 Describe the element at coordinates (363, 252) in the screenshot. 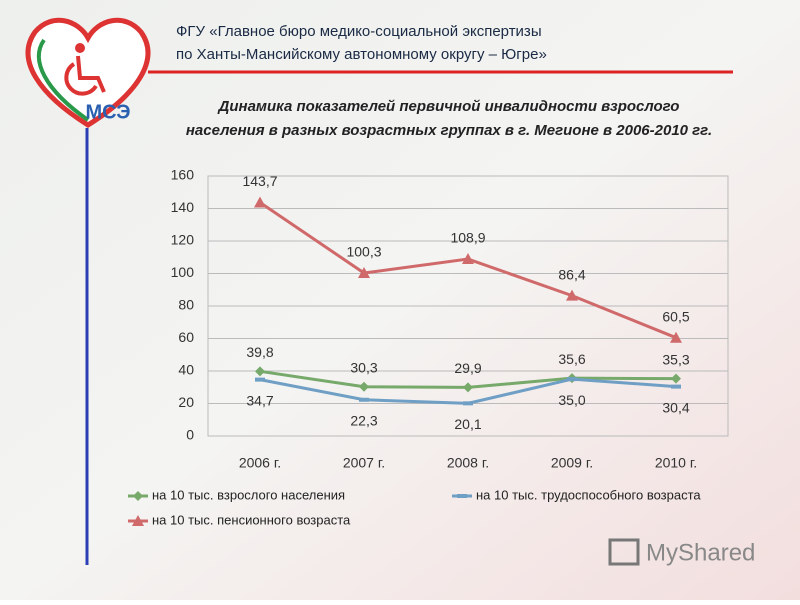

I see `value-label: 100,3` at that location.